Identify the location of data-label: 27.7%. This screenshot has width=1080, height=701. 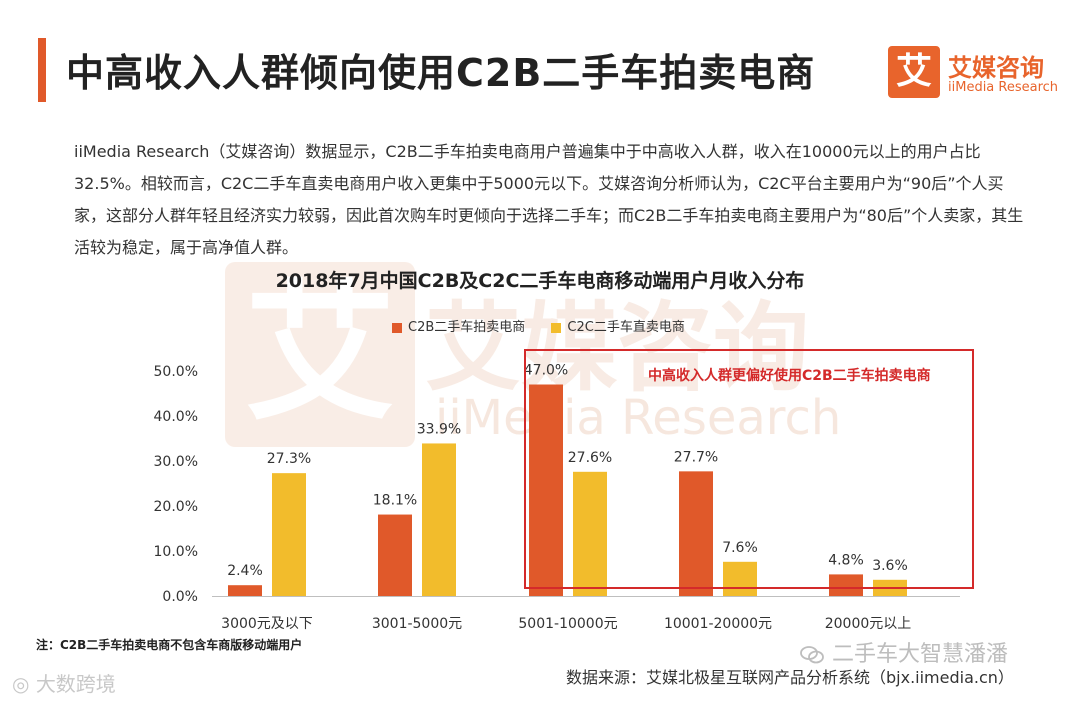
(696, 457).